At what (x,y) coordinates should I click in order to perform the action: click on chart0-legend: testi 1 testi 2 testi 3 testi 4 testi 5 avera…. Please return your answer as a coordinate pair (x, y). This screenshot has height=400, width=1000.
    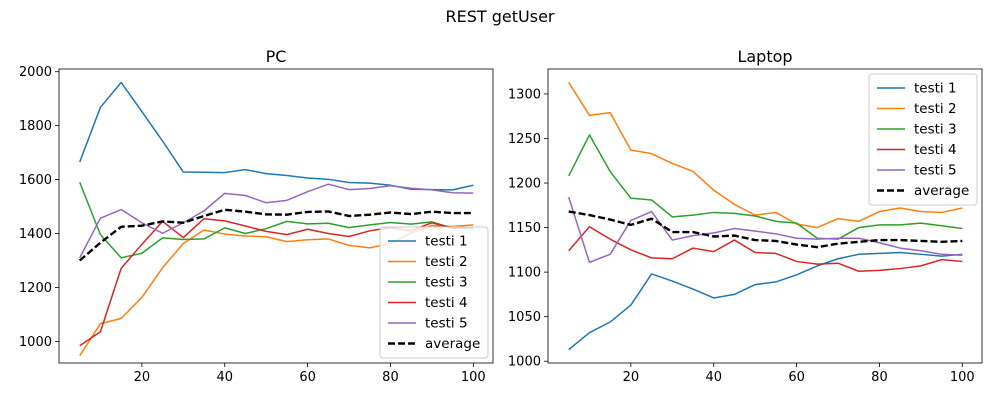
    Looking at the image, I should click on (434, 292).